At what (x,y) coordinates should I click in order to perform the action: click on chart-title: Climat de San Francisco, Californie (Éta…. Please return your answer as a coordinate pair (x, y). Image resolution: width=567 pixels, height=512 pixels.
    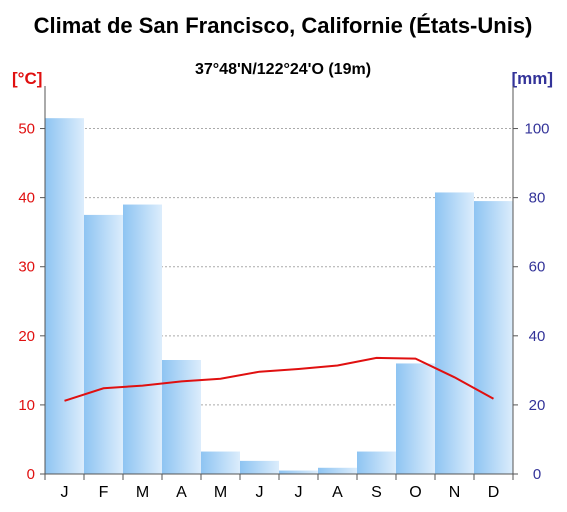
    Looking at the image, I should click on (283, 25).